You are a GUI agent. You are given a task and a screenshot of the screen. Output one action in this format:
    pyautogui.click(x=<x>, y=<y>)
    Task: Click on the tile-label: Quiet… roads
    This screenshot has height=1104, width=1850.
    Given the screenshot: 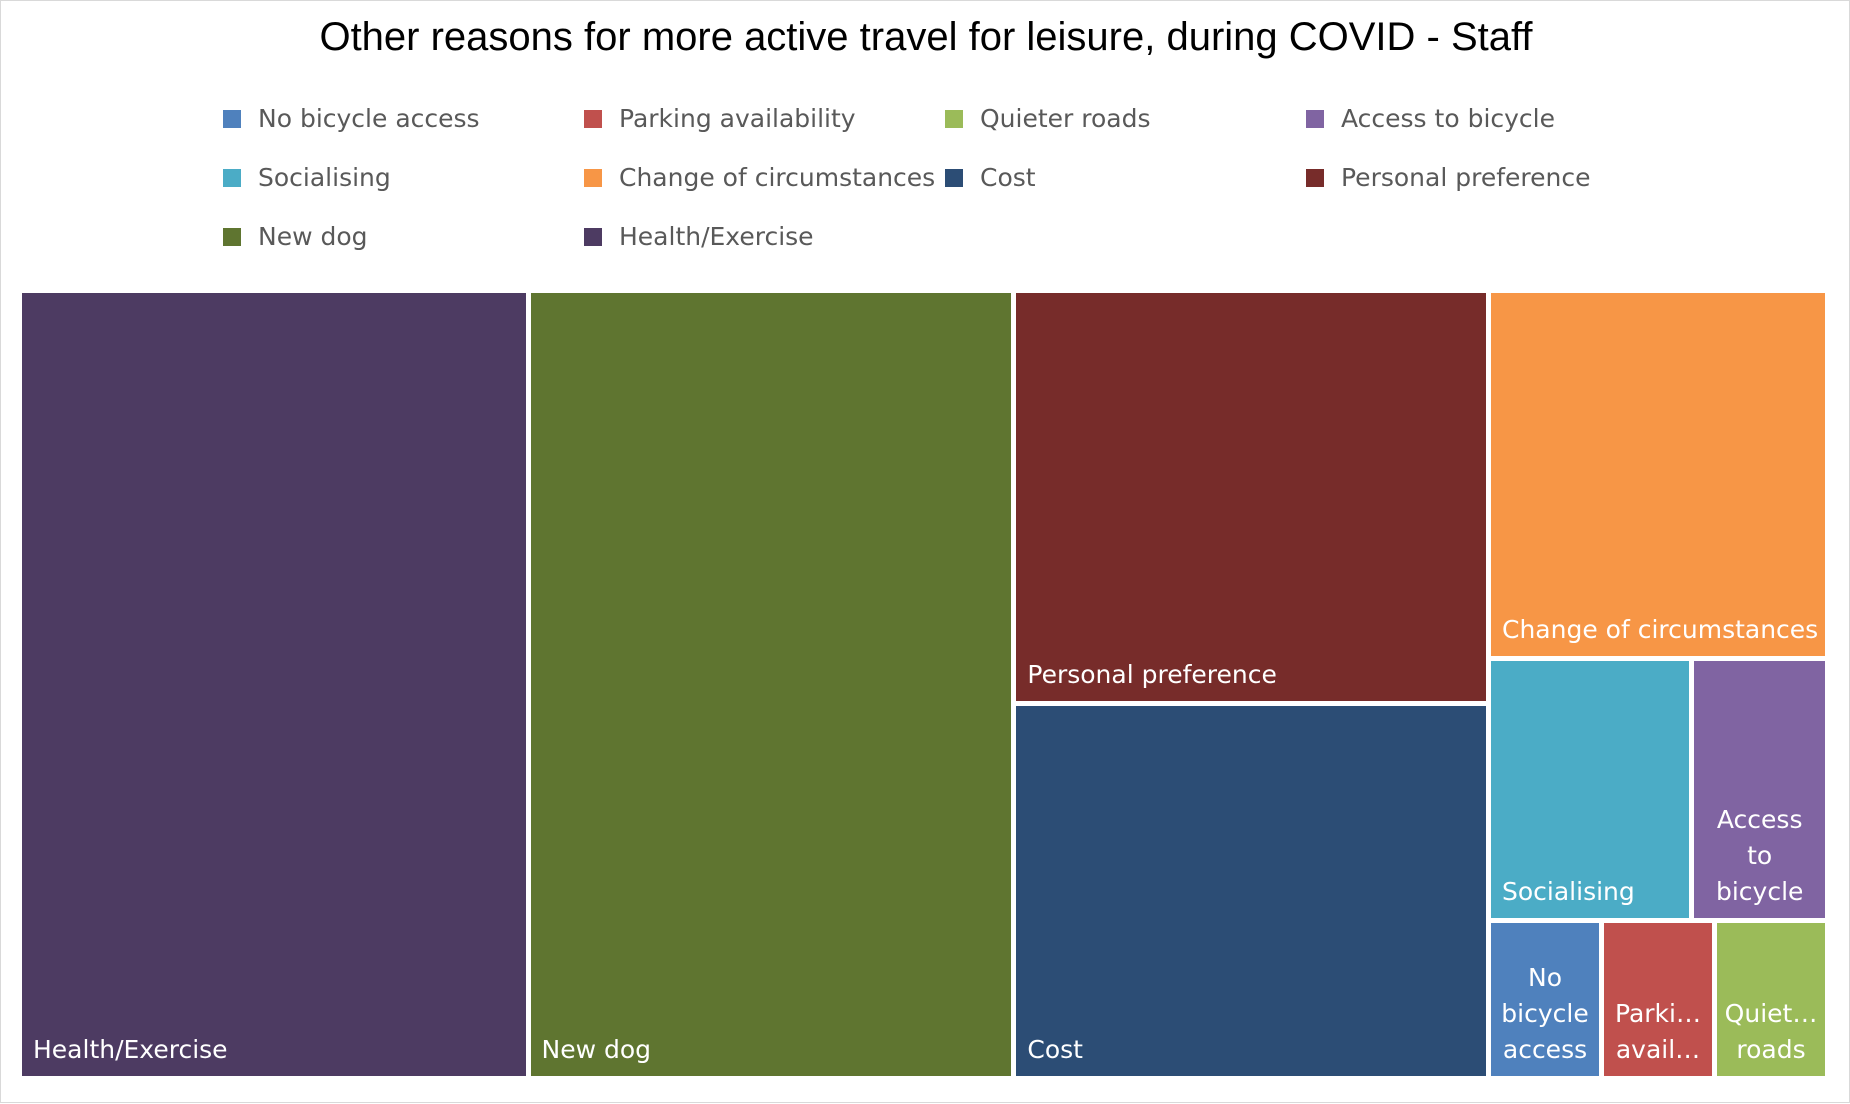 What is the action you would take?
    pyautogui.click(x=1771, y=1031)
    